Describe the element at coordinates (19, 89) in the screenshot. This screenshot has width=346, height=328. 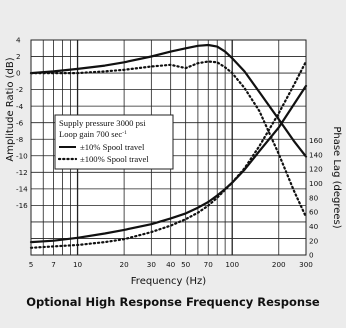
I see `left-tick-label: -2` at that location.